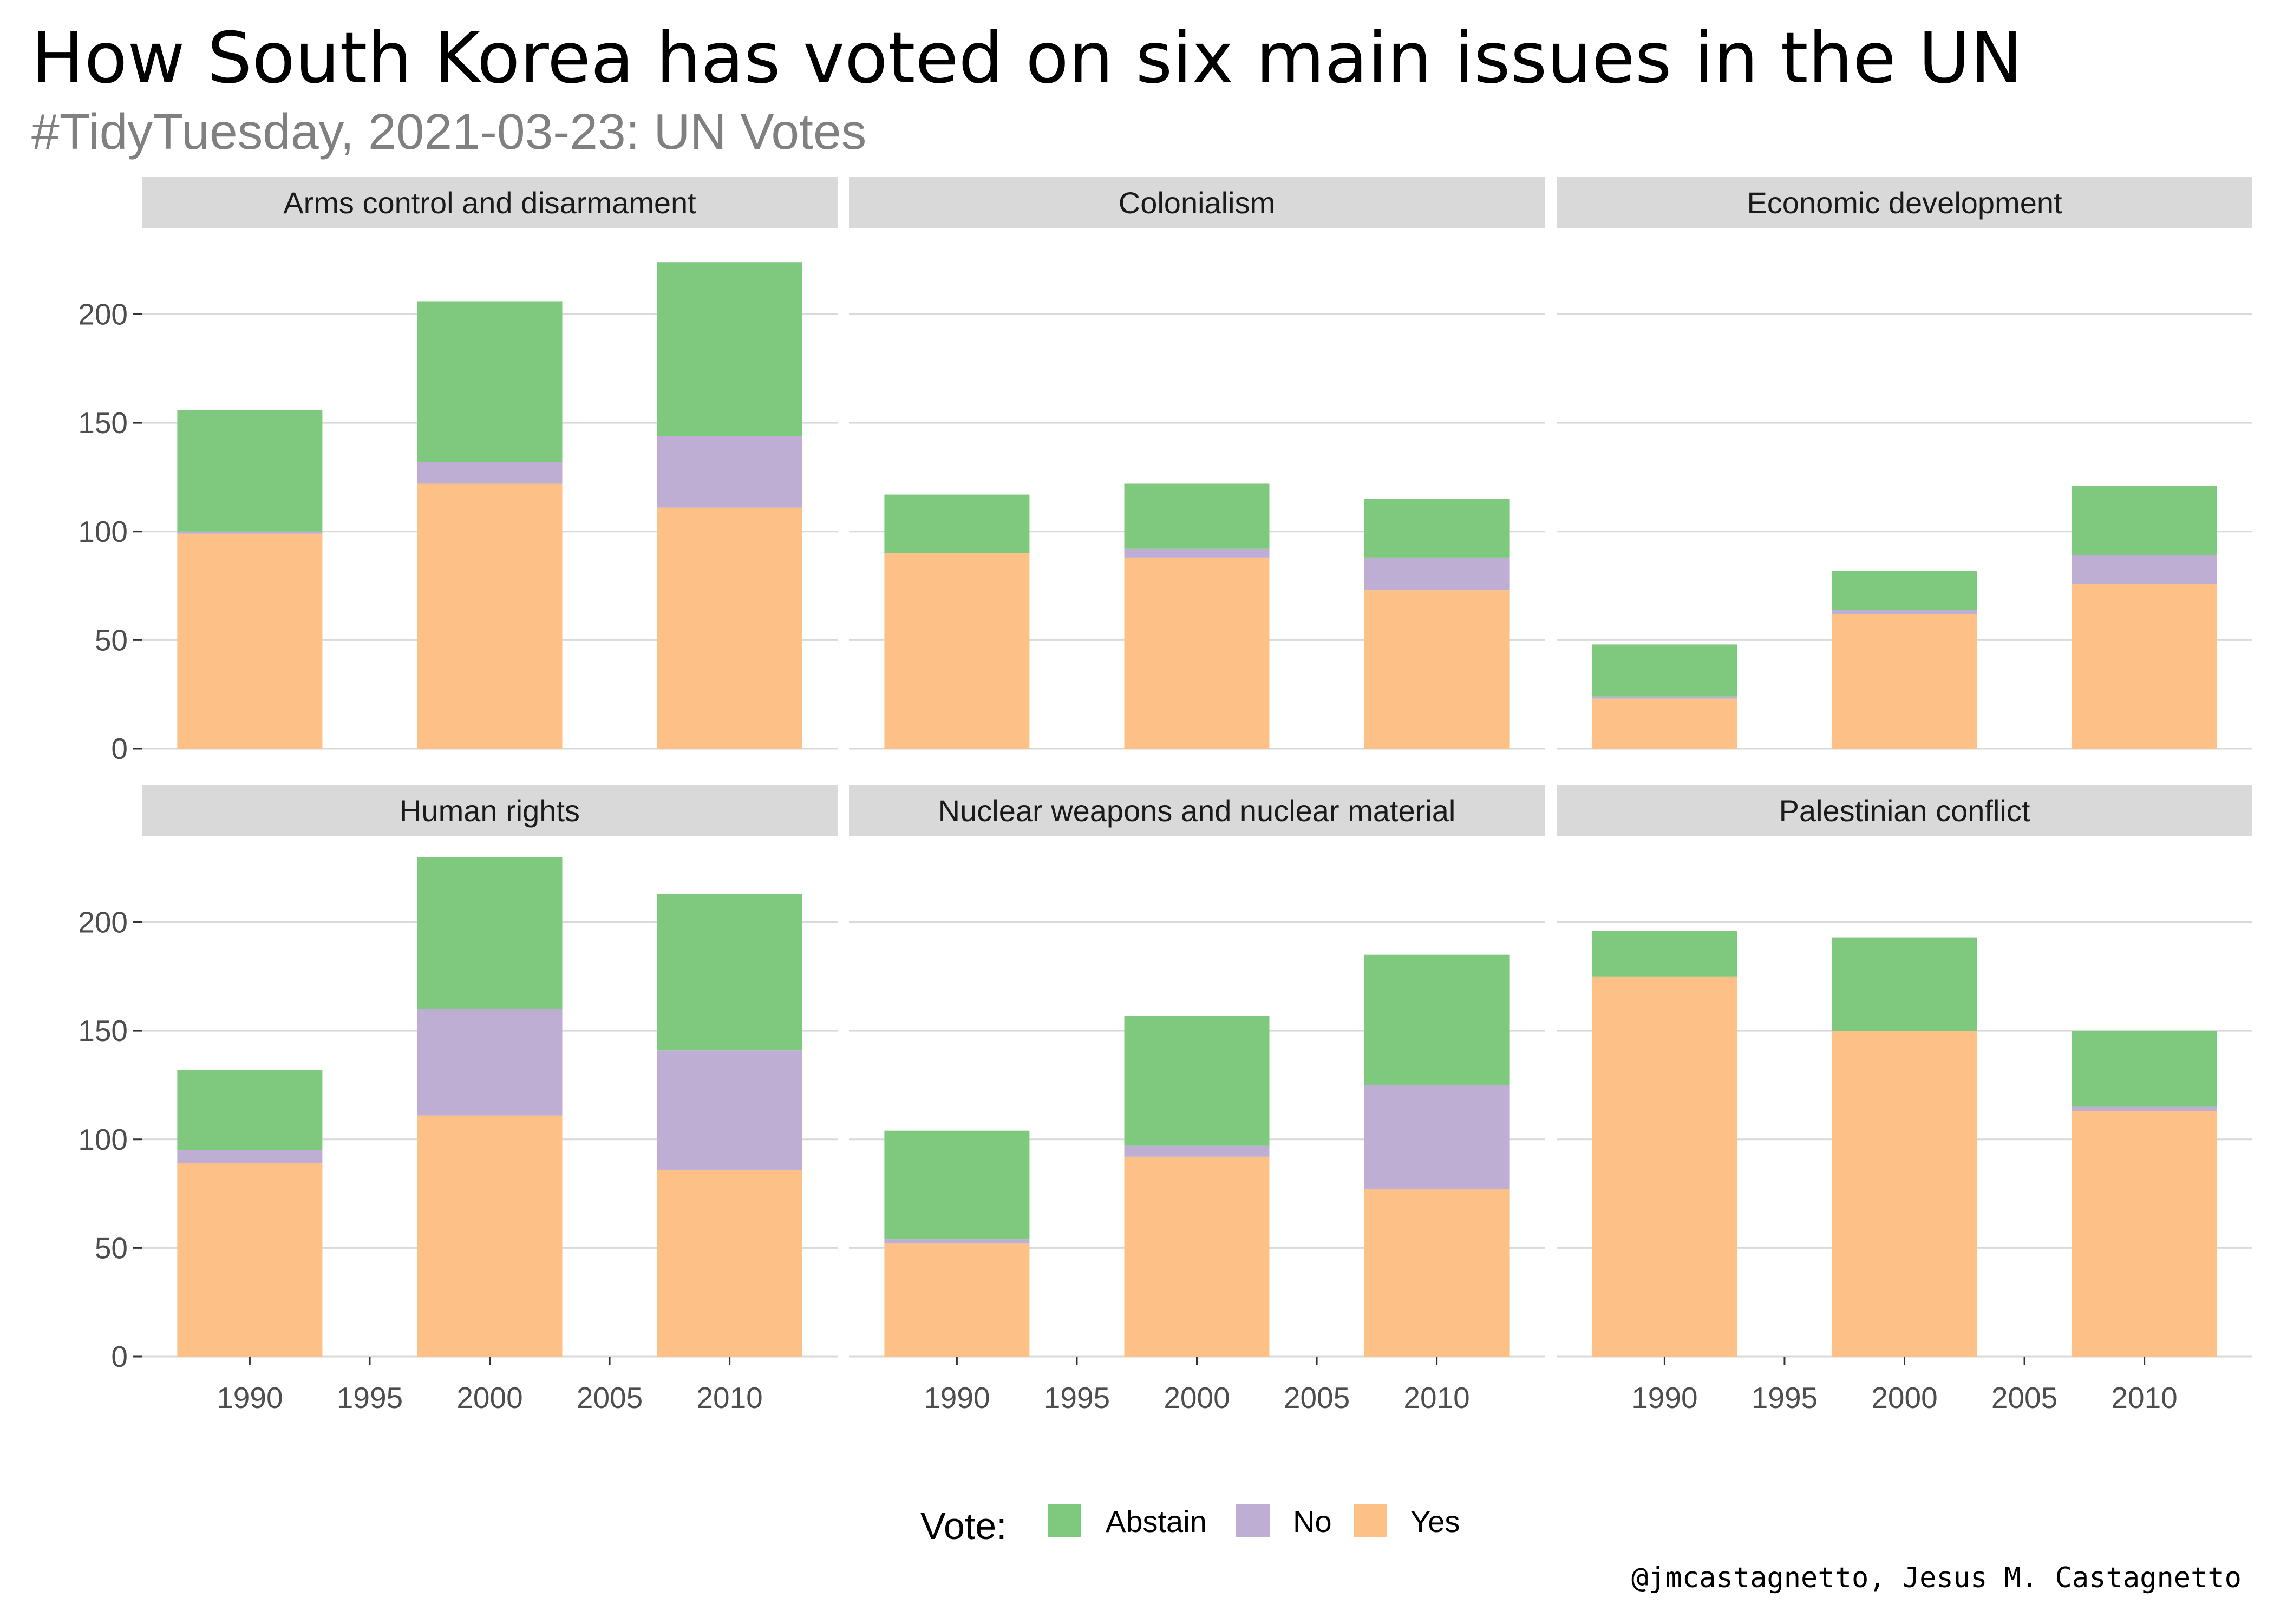  What do you see at coordinates (1253, 1520) in the screenshot?
I see `legend-swatch-no` at bounding box center [1253, 1520].